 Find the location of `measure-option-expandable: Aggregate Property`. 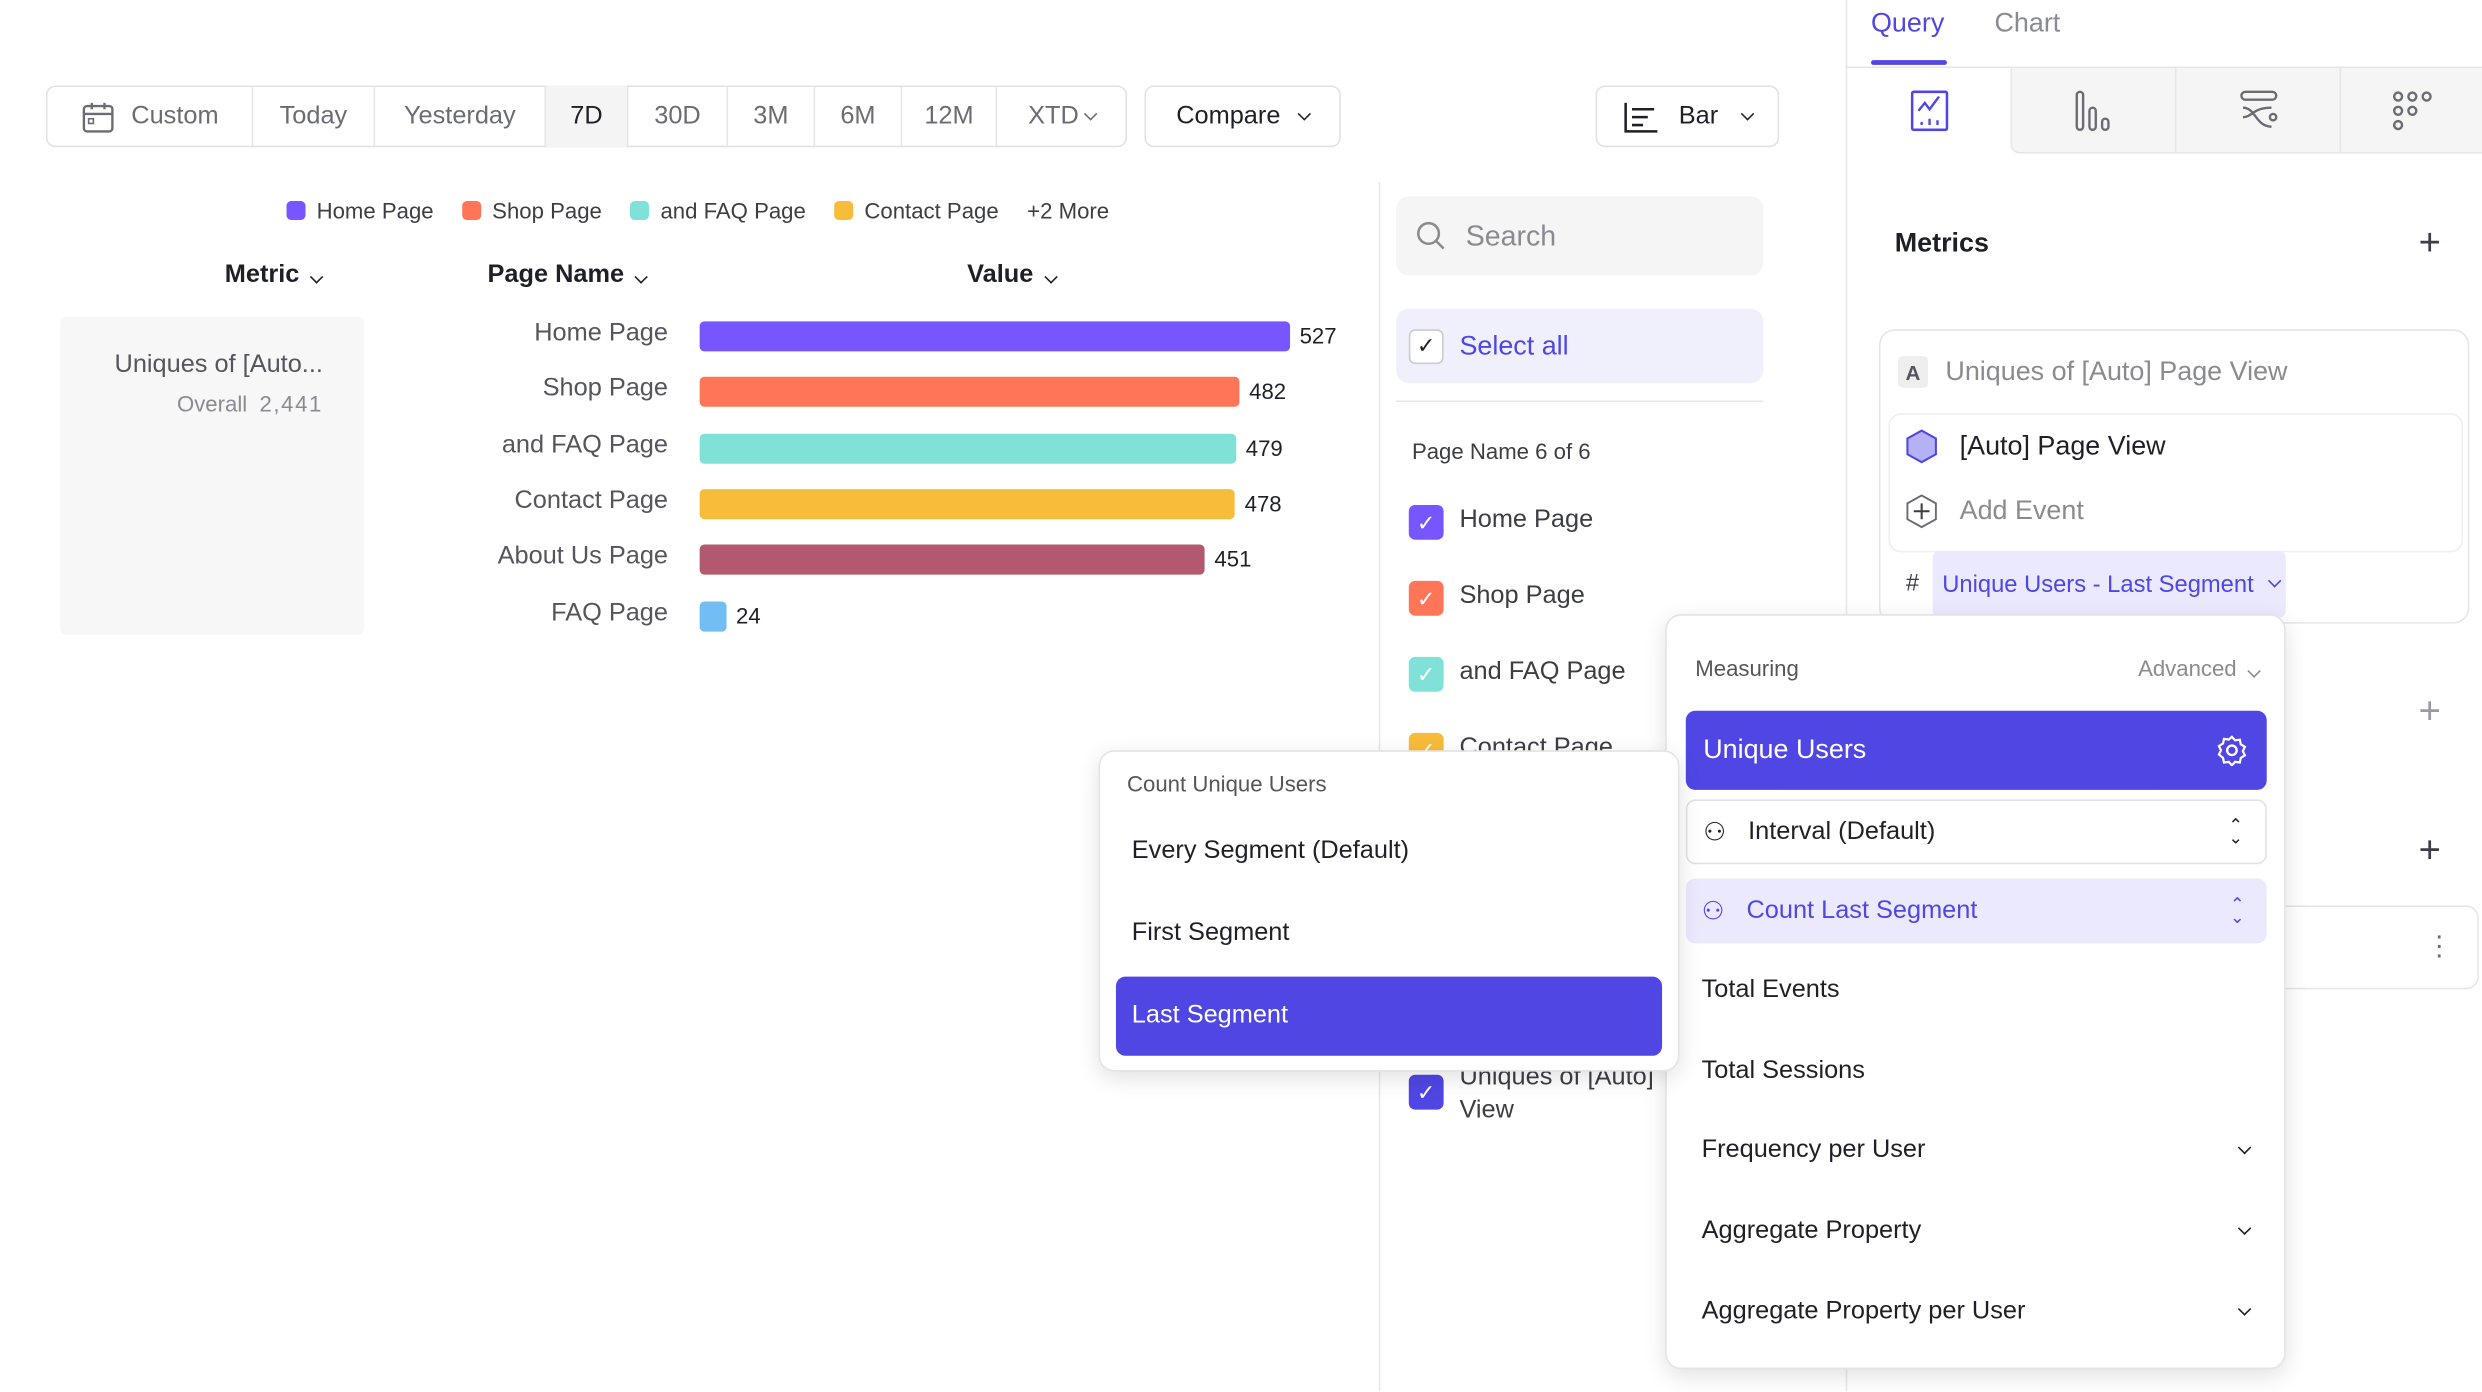

measure-option-expandable: Aggregate Property is located at coordinates (1979, 1231).